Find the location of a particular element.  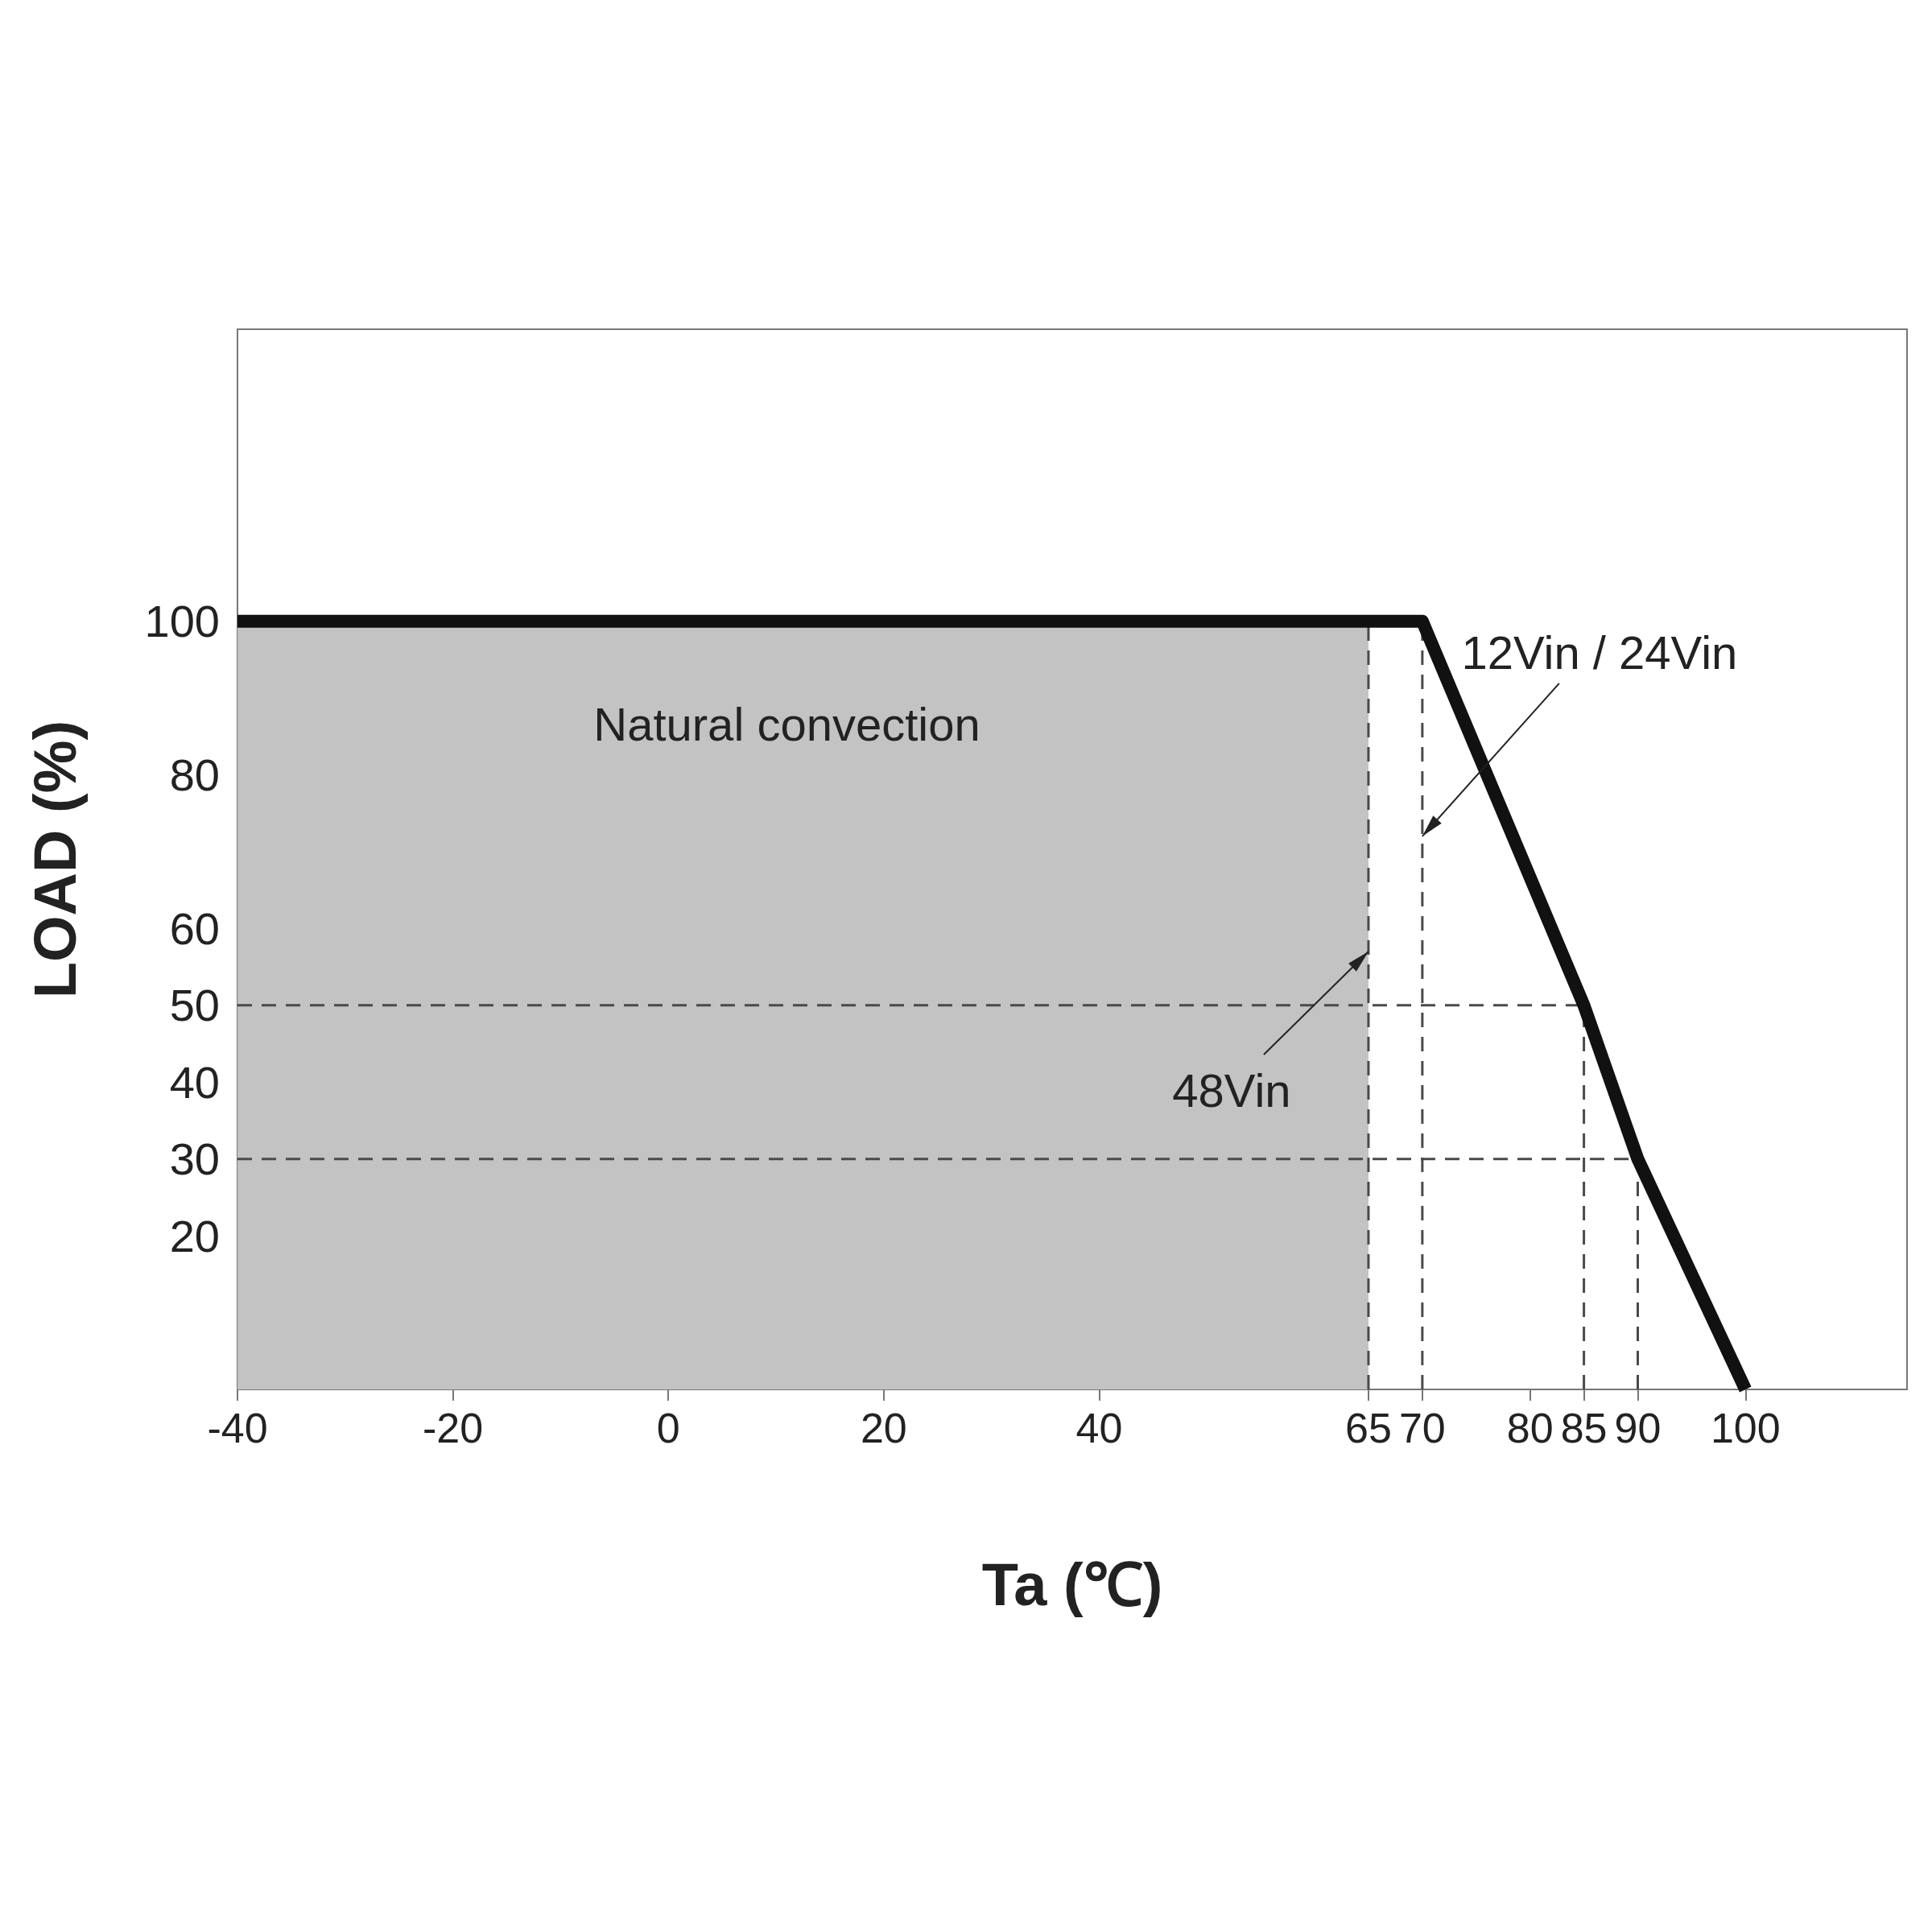

y-tick-label: 100 is located at coordinates (182, 621).